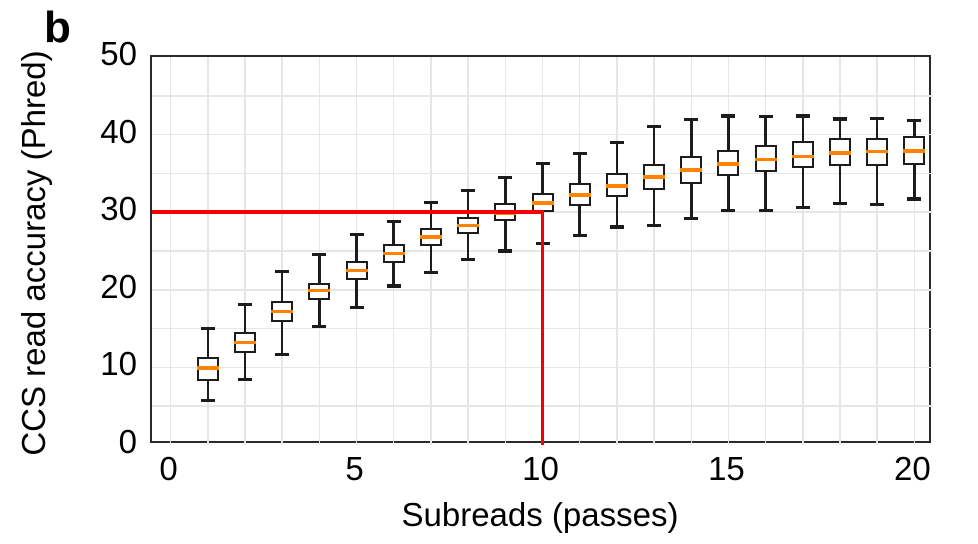 The image size is (978, 544). Describe the element at coordinates (118, 131) in the screenshot. I see `y-tick-label: 40` at that location.